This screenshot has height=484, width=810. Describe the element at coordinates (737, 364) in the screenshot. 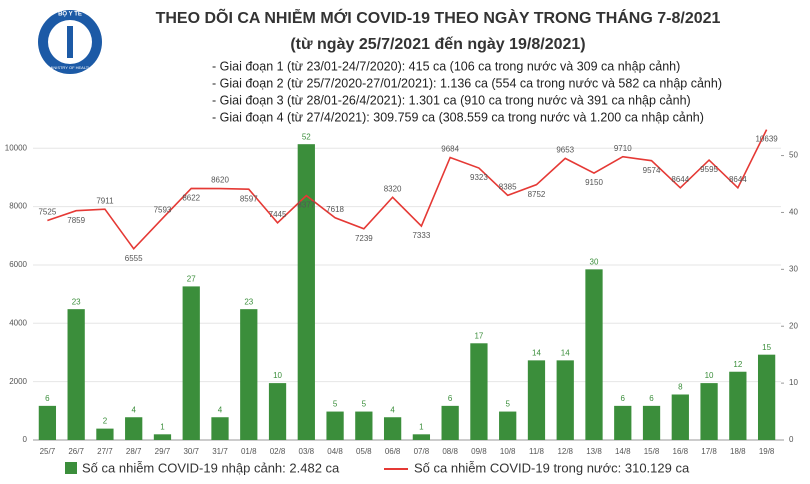

I see `bar-label: 12` at that location.